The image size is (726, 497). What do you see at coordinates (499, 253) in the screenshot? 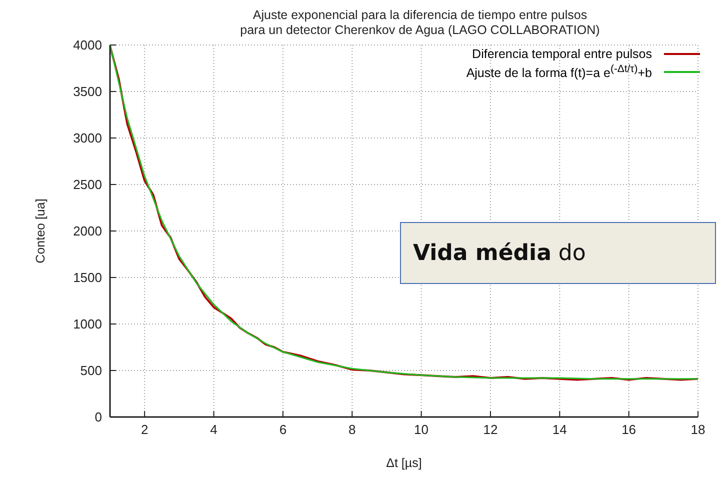
I see `annotation: Vida média do` at bounding box center [499, 253].